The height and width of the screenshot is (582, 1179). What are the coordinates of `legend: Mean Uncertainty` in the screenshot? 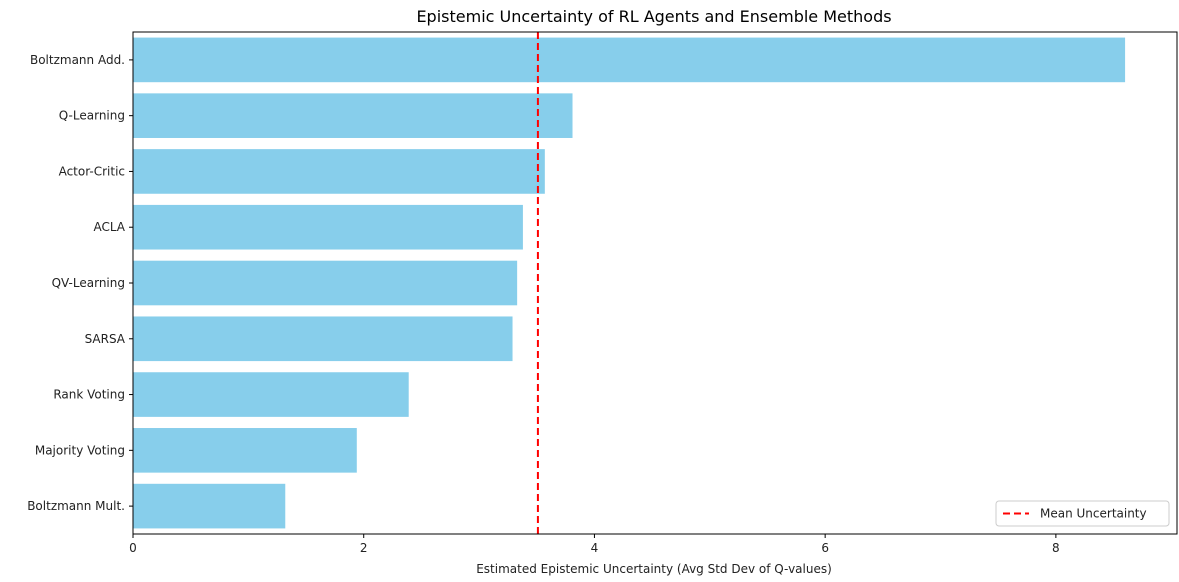 It's located at (1082, 513).